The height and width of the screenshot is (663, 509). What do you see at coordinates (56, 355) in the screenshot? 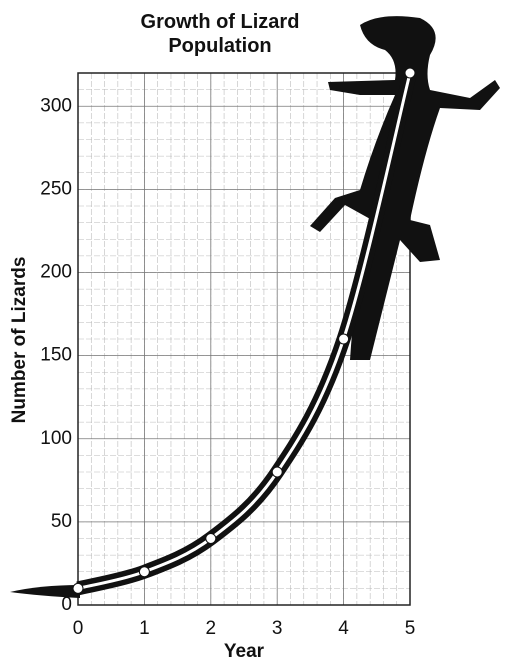
I see `y-tick-label: 150` at bounding box center [56, 355].